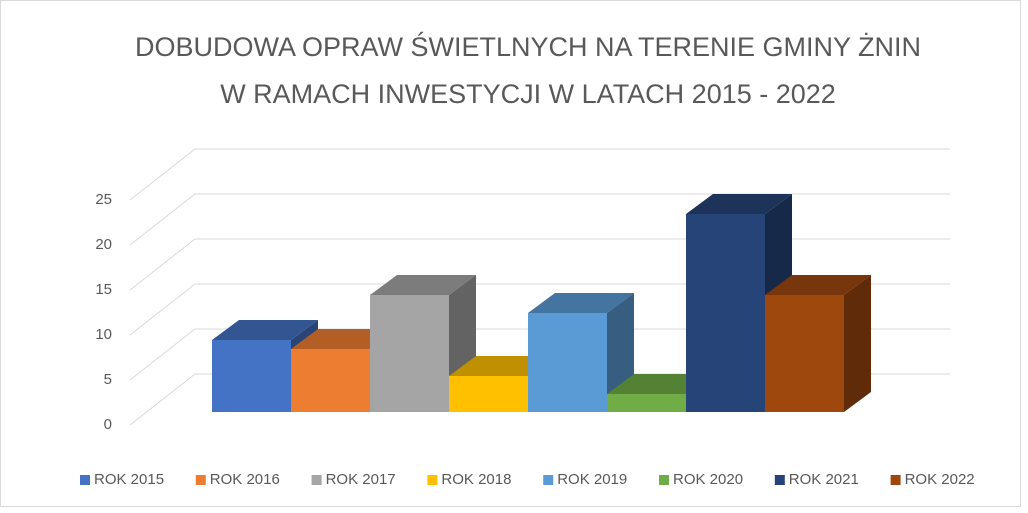 Image resolution: width=1028 pixels, height=513 pixels. I want to click on y-tick-label: 5, so click(108, 379).